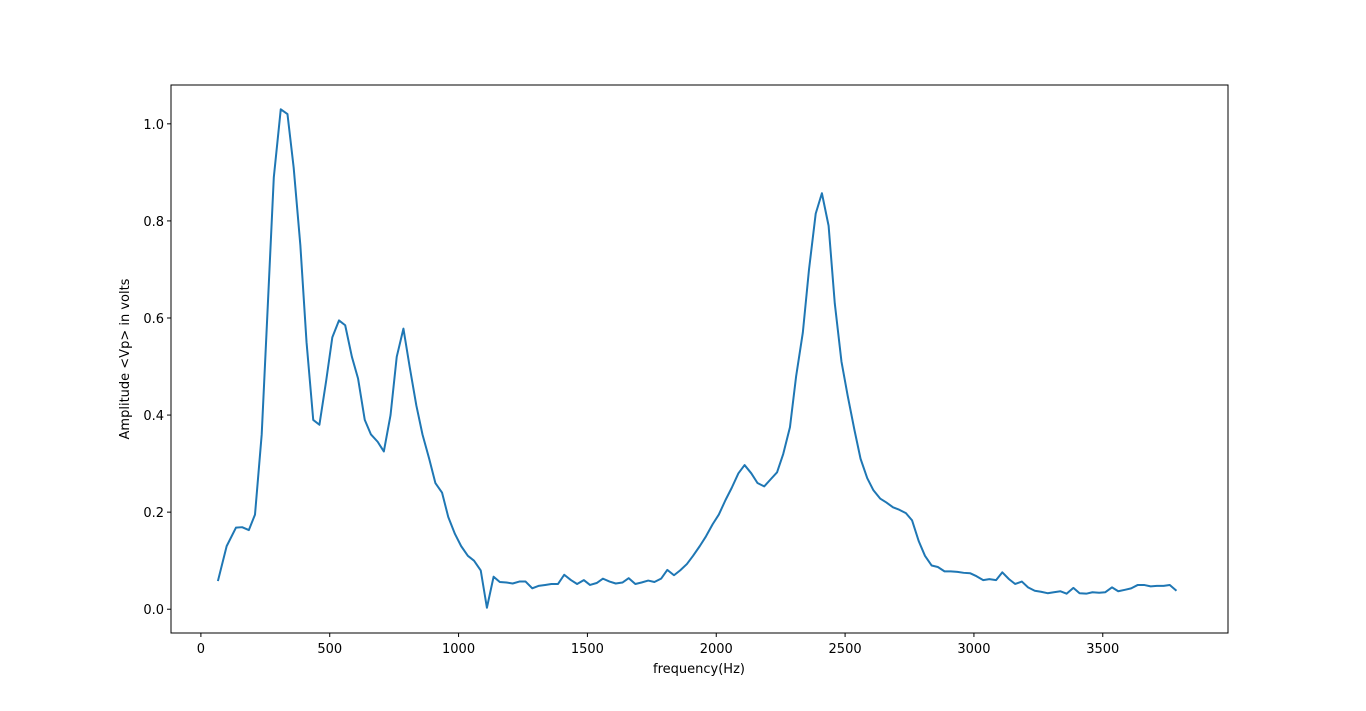 The width and height of the screenshot is (1366, 711). I want to click on y-tick-label: 0.6, so click(153, 319).